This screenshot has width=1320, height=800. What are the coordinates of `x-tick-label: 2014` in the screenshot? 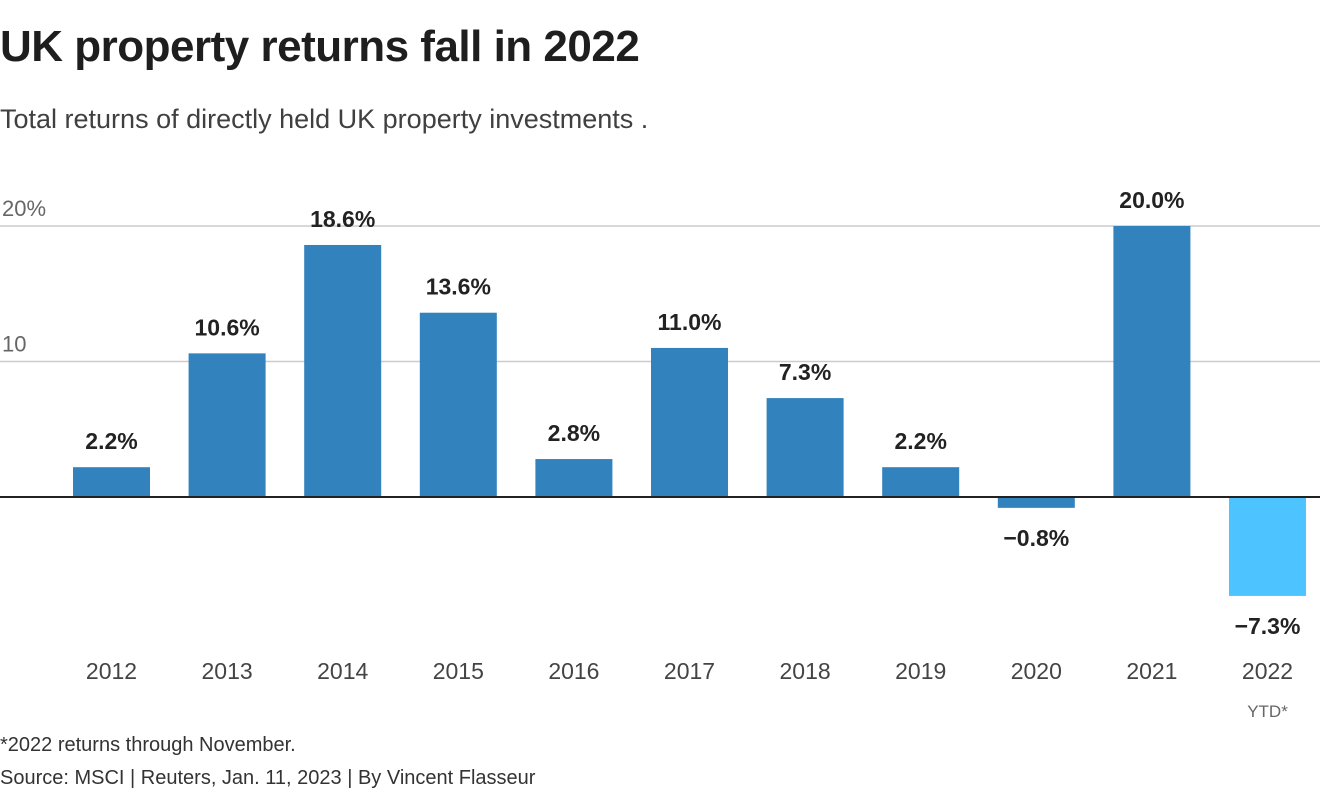 It's located at (342, 671).